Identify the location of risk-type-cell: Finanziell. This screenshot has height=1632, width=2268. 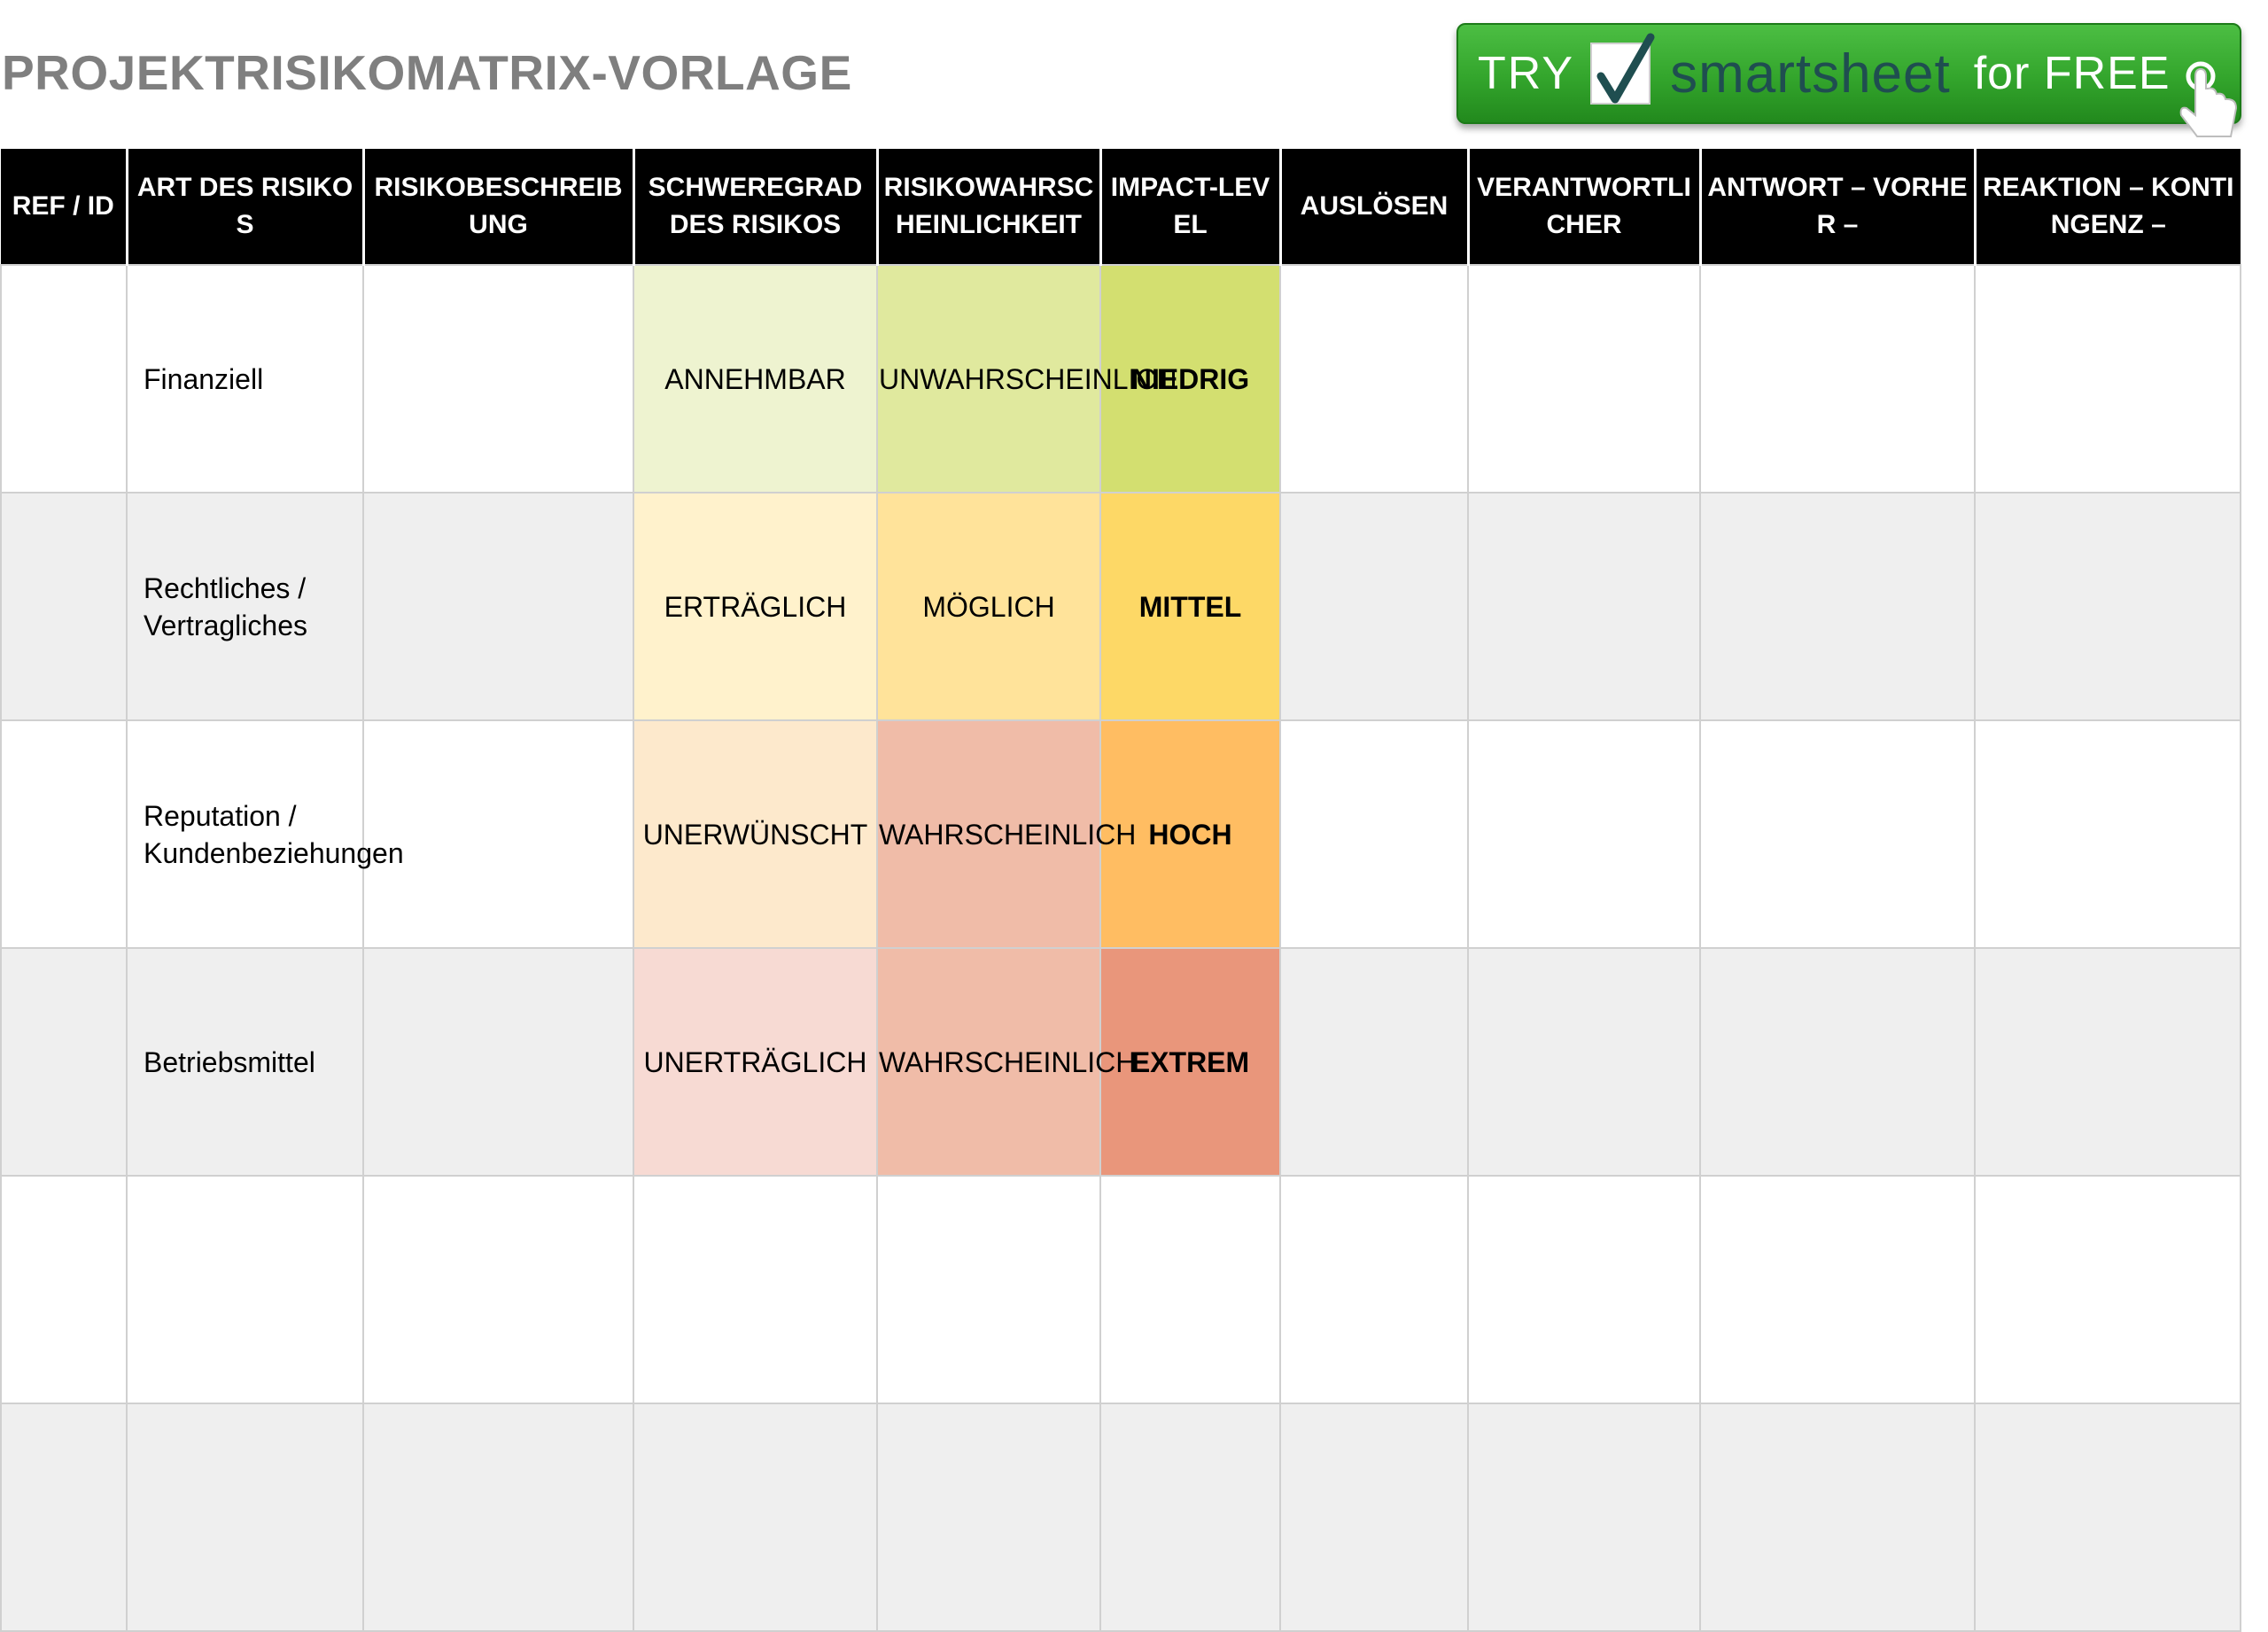
(245, 378).